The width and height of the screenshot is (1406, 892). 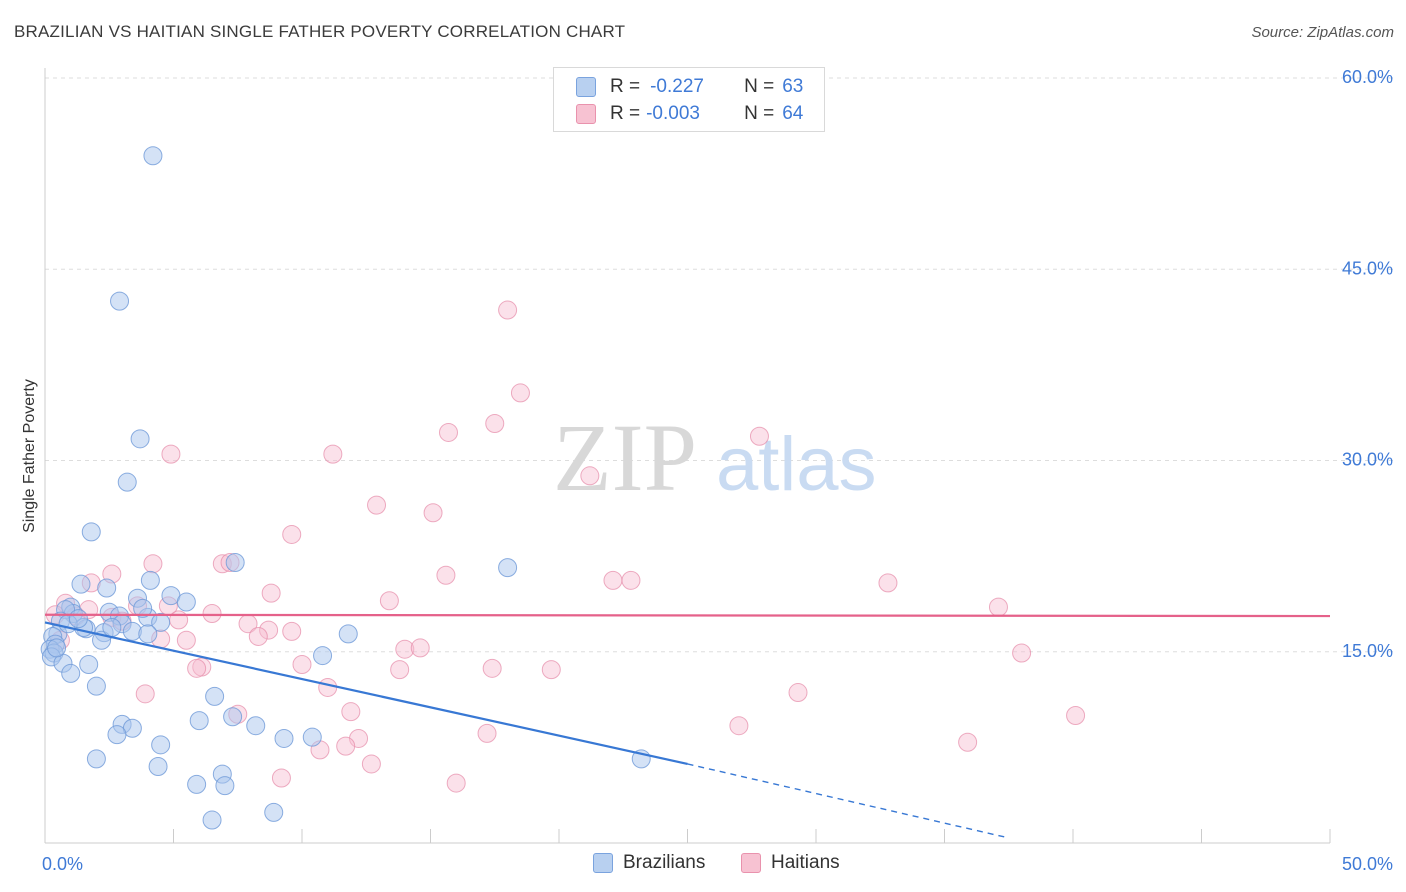 I want to click on brazilians-swatch, so click(x=586, y=87).